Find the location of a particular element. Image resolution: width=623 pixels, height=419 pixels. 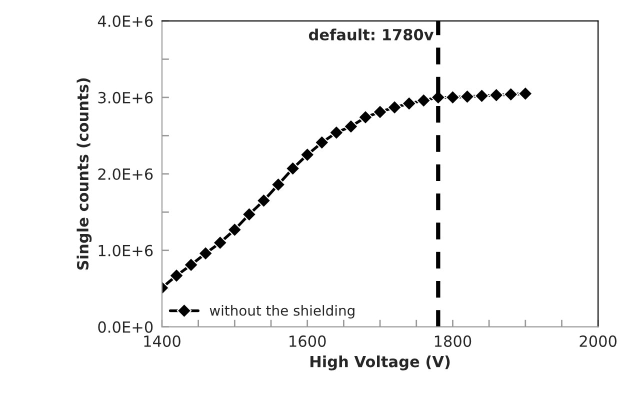

ref-line-label: default: 1780v is located at coordinates (371, 34).